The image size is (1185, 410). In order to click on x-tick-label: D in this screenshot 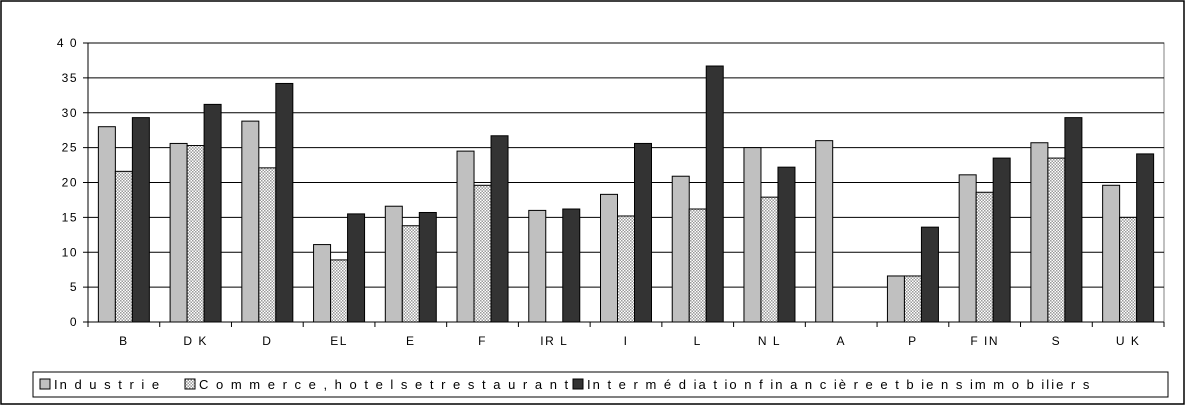, I will do `click(267, 341)`.